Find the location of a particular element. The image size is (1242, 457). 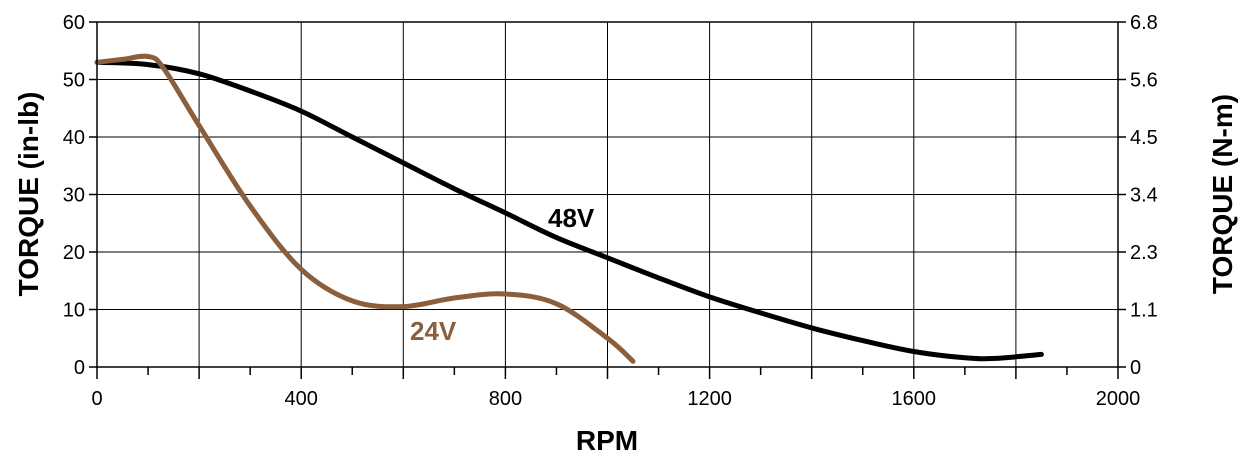

y-tick-label-left: 60 is located at coordinates (74, 23).